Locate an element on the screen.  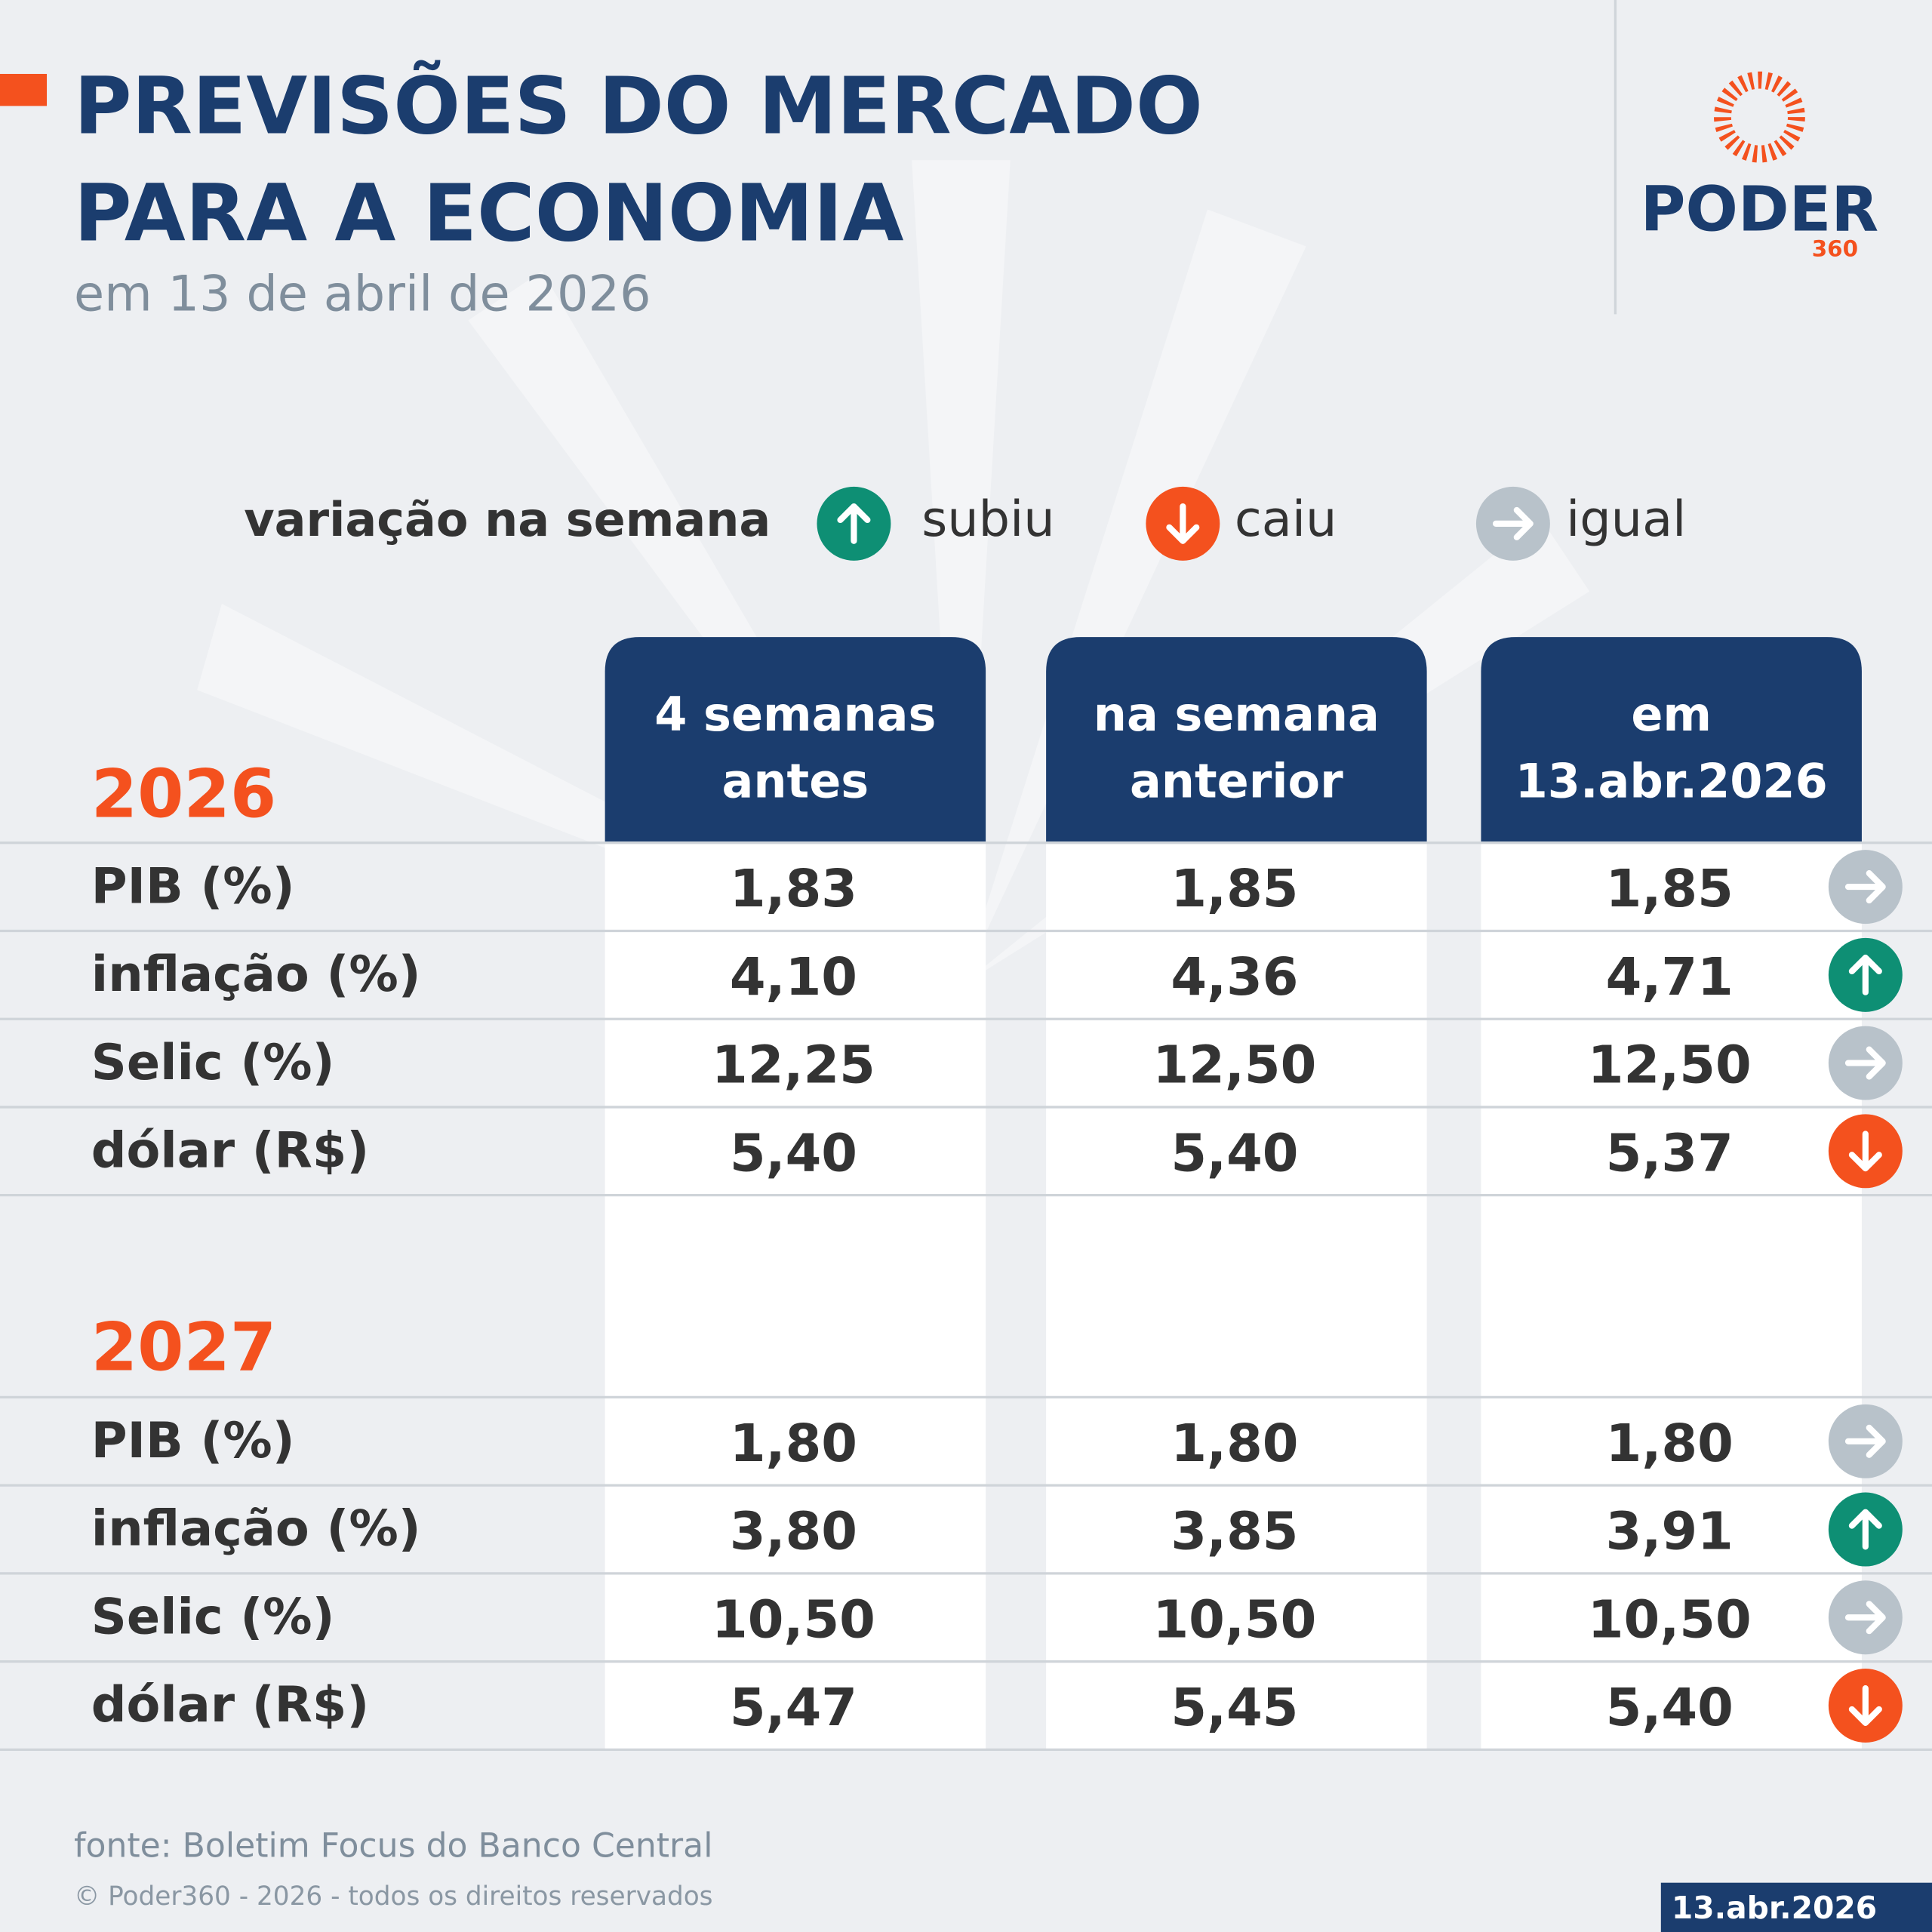
cell-value: 4,71 is located at coordinates (1670, 977).